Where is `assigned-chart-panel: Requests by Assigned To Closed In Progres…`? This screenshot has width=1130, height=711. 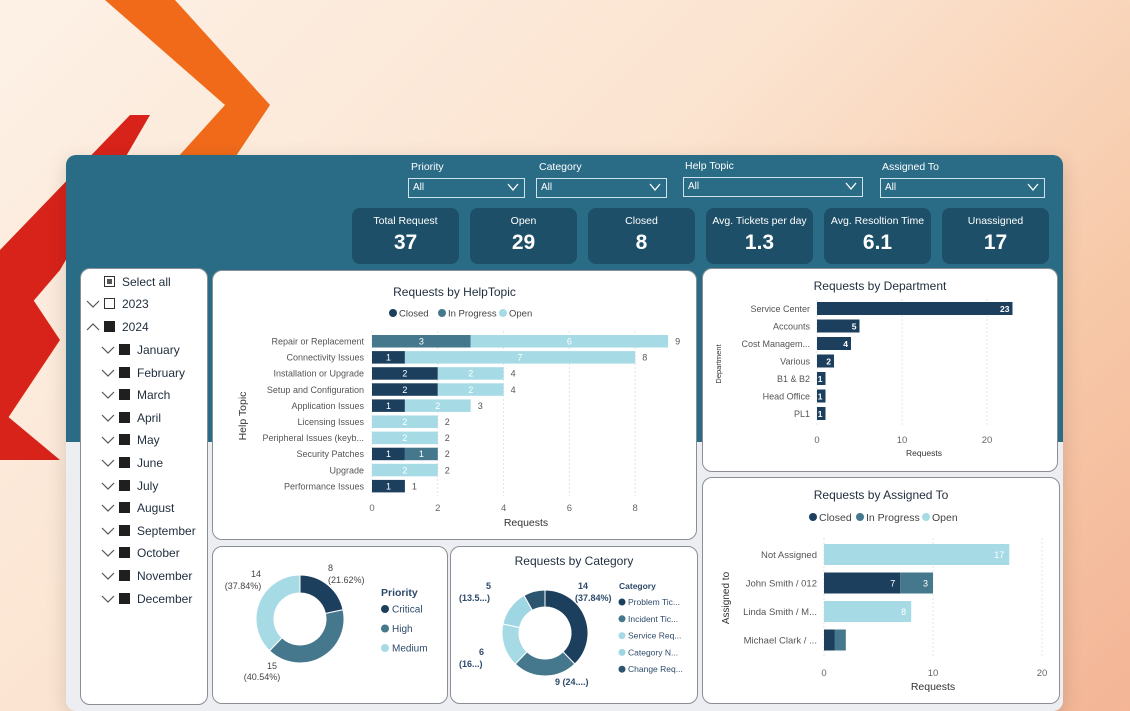 assigned-chart-panel: Requests by Assigned To Closed In Progres… is located at coordinates (881, 590).